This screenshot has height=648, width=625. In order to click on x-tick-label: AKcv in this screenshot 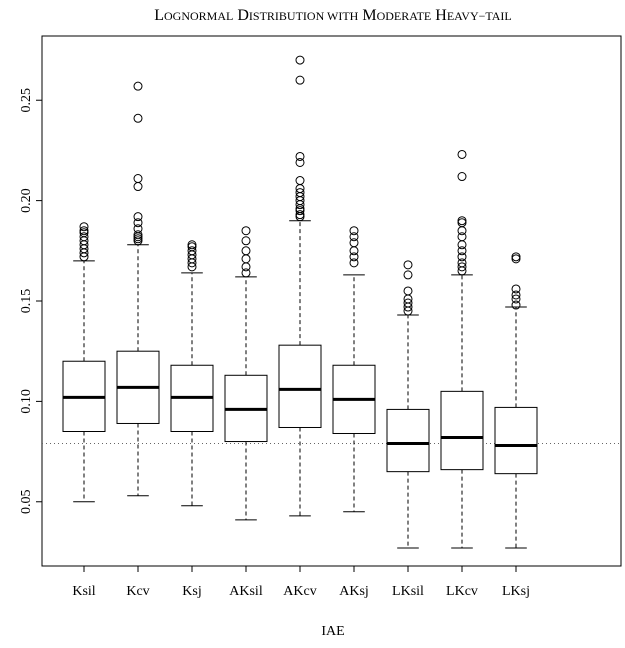, I will do `click(299, 591)`.